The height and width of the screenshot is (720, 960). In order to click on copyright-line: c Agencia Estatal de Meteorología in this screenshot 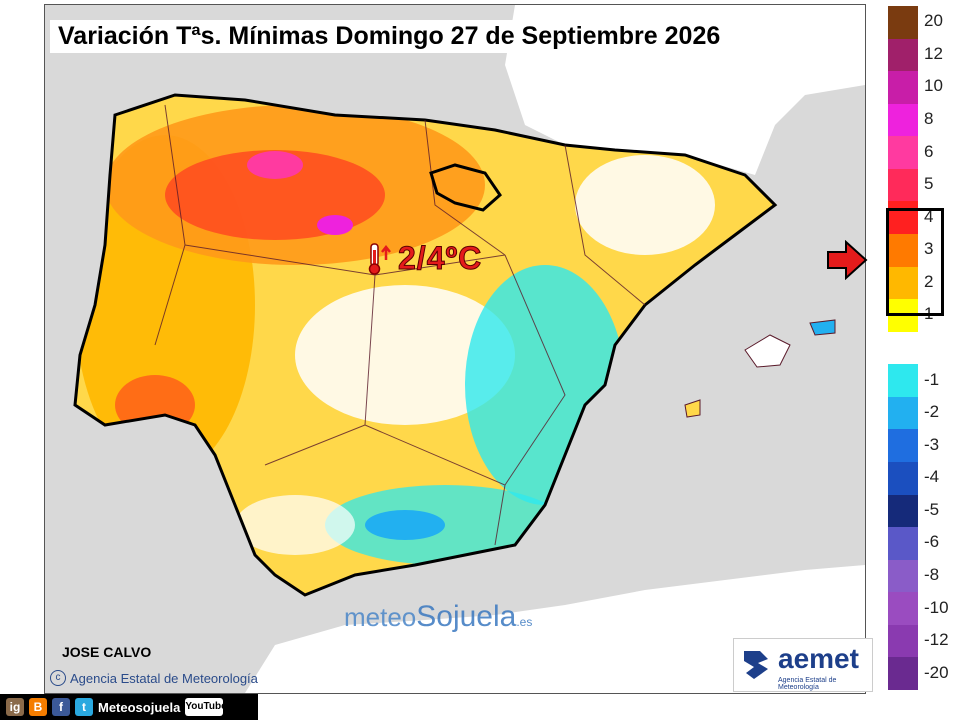, I will do `click(154, 678)`.